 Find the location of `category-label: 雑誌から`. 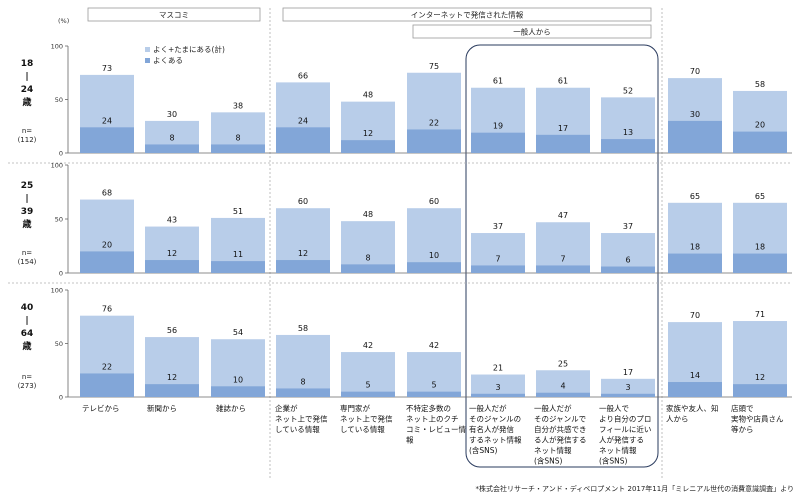

category-label: 雑誌から is located at coordinates (231, 408).